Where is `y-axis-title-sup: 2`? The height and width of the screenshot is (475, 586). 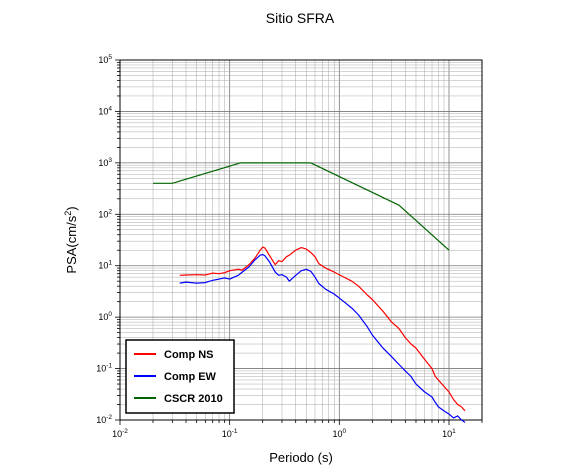
y-axis-title-sup: 2 is located at coordinates (68, 213).